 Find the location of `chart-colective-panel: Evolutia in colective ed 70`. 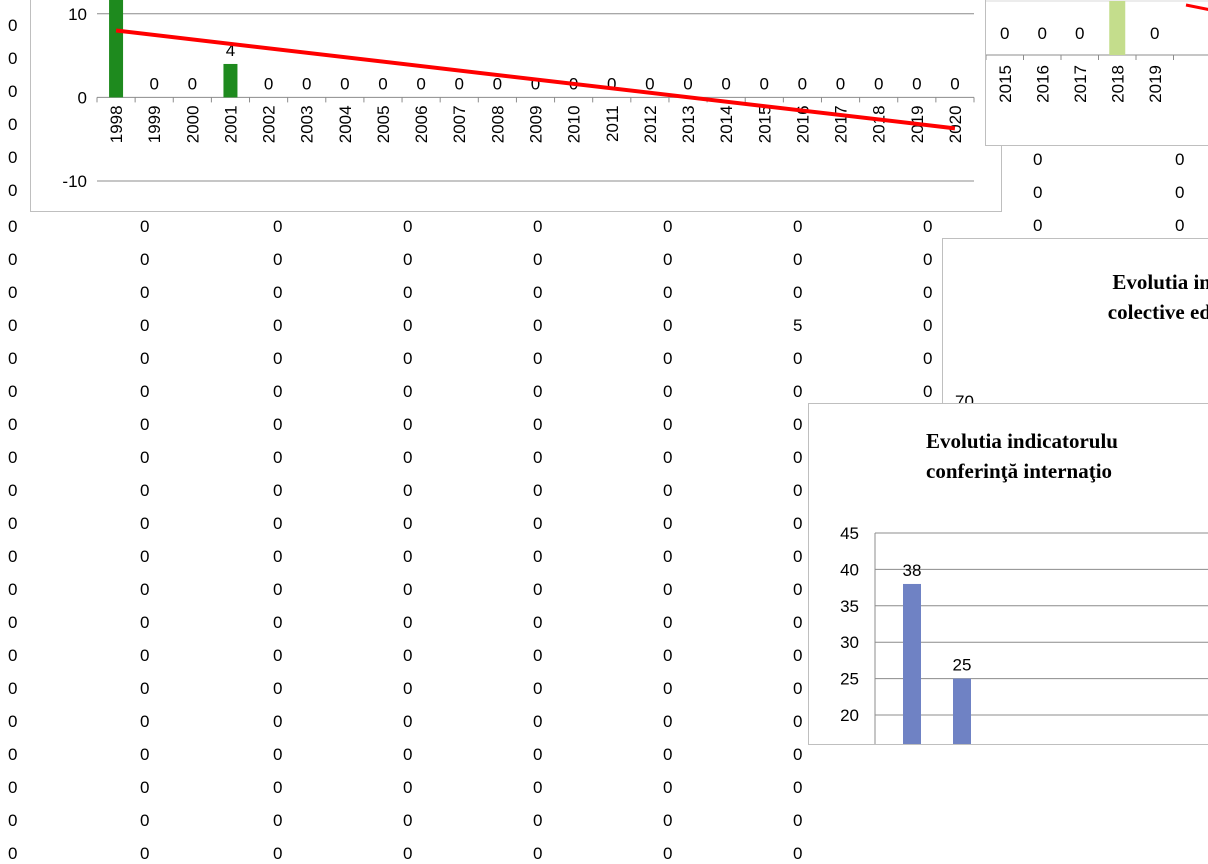

chart-colective-panel: Evolutia in colective ed 70 is located at coordinates (1075, 329).